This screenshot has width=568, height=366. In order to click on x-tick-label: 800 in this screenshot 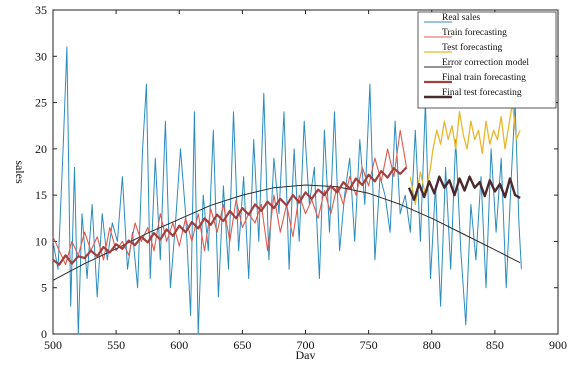, I will do `click(432, 345)`.